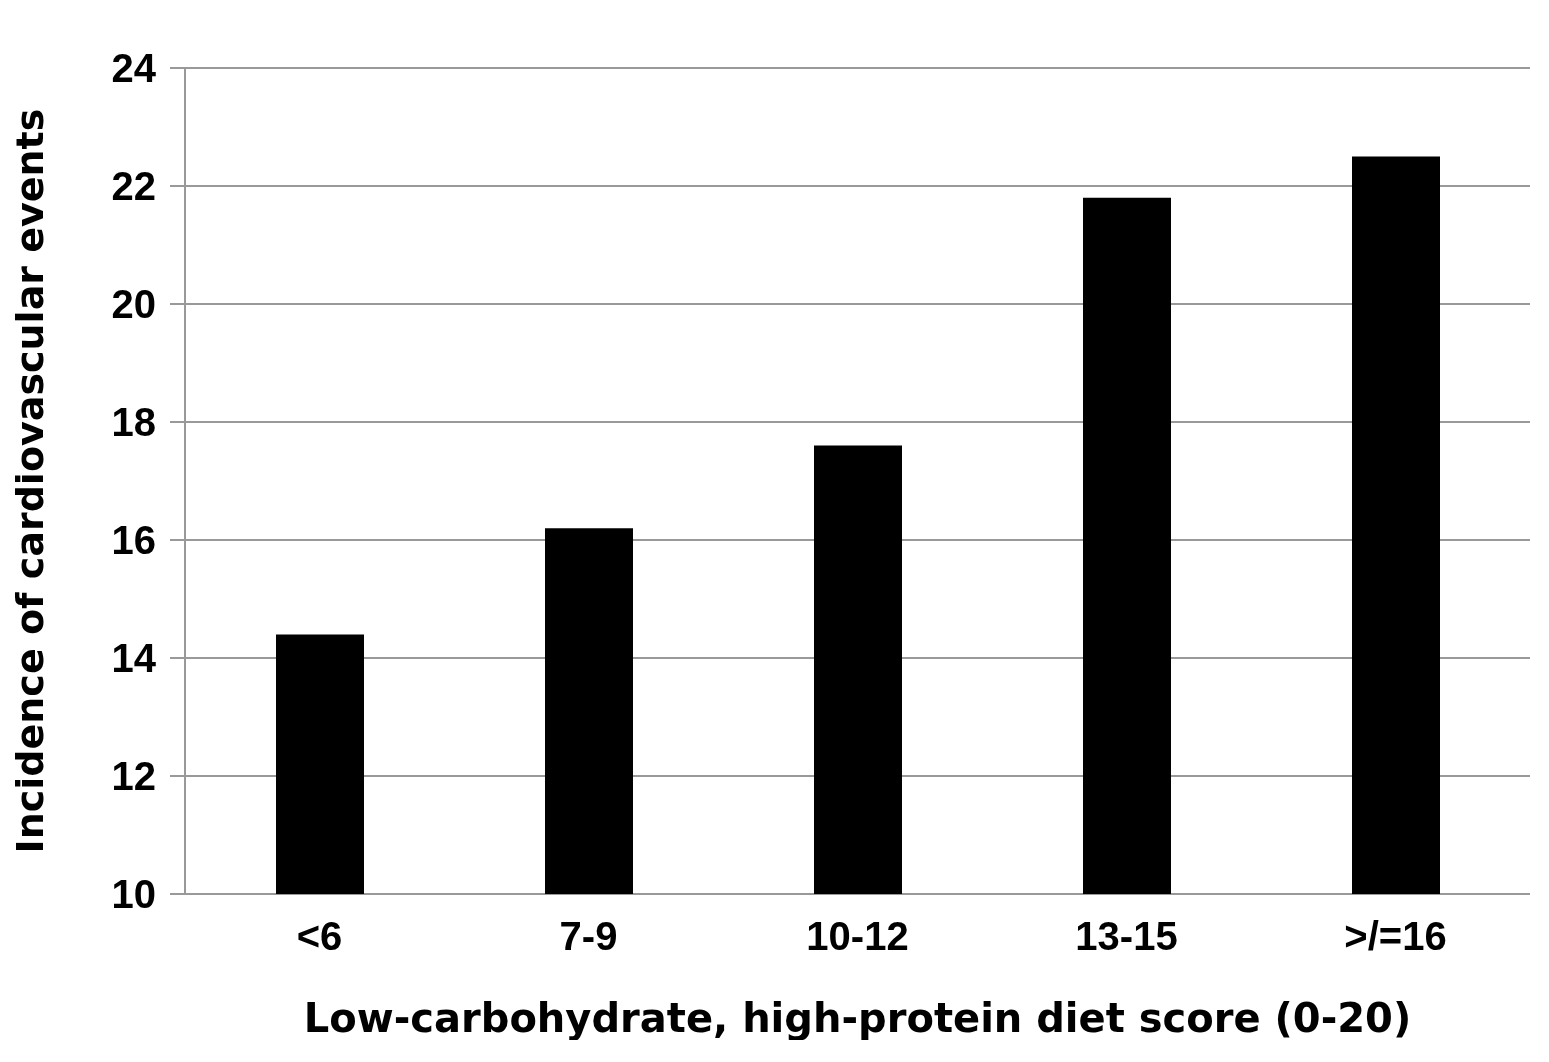 This screenshot has width=1549, height=1062. Describe the element at coordinates (588, 936) in the screenshot. I see `x-tick-label: 7-9` at that location.